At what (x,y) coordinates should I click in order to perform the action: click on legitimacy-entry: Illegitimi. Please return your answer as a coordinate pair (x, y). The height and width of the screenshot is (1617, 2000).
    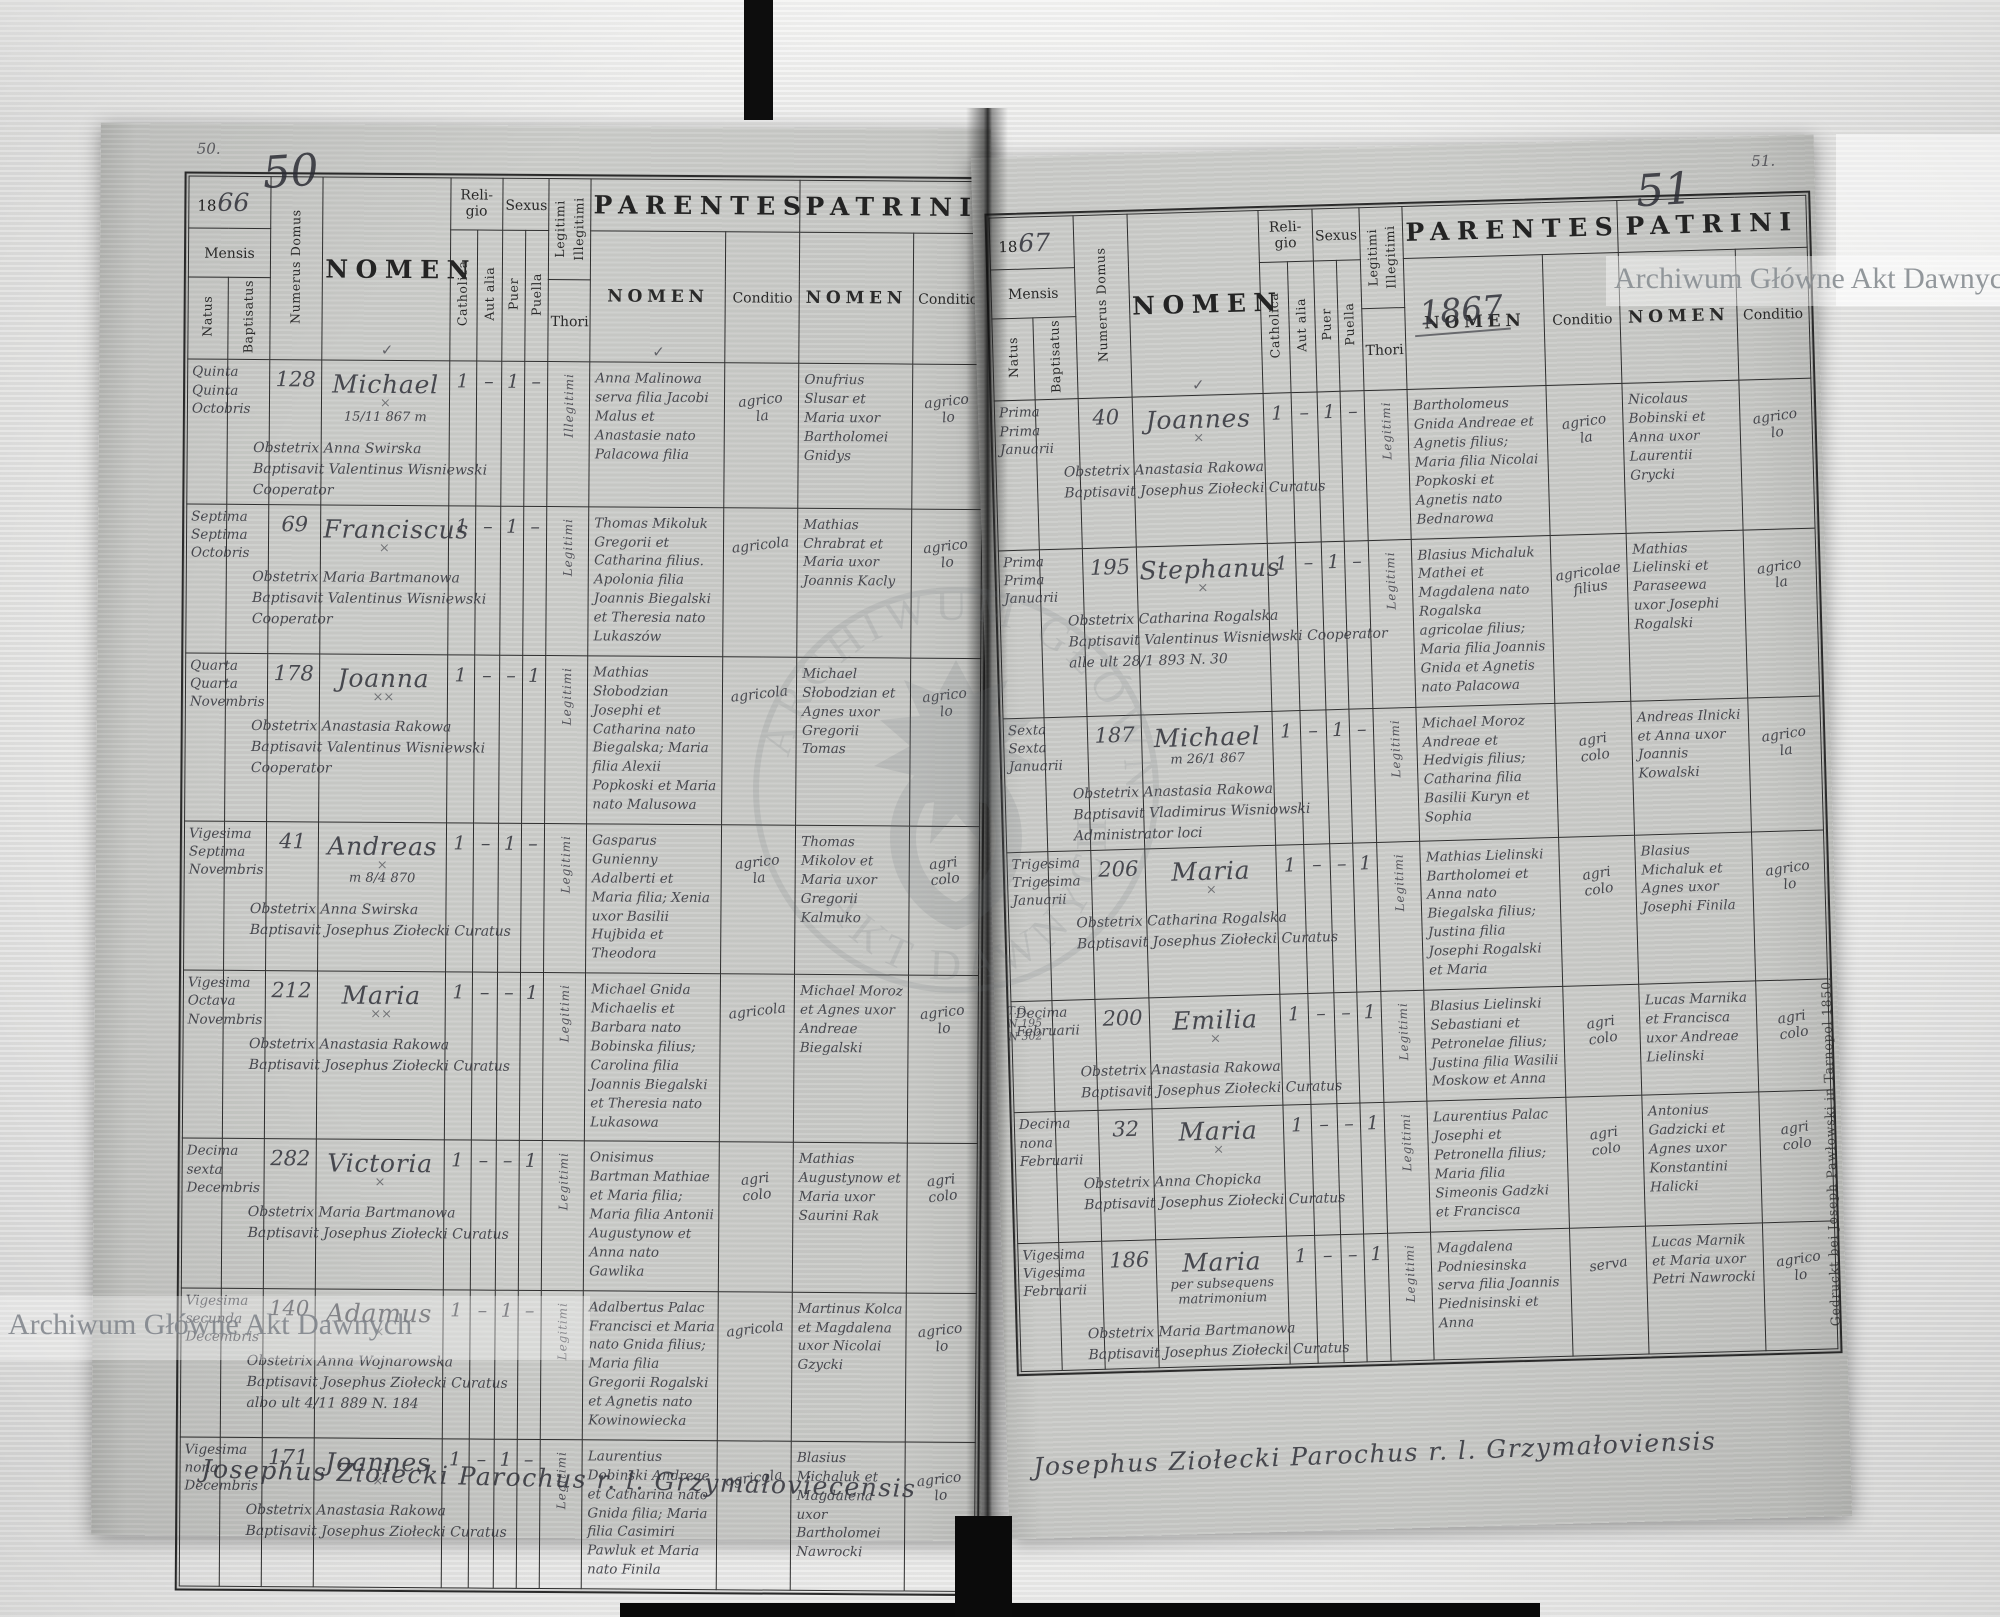
    Looking at the image, I should click on (568, 406).